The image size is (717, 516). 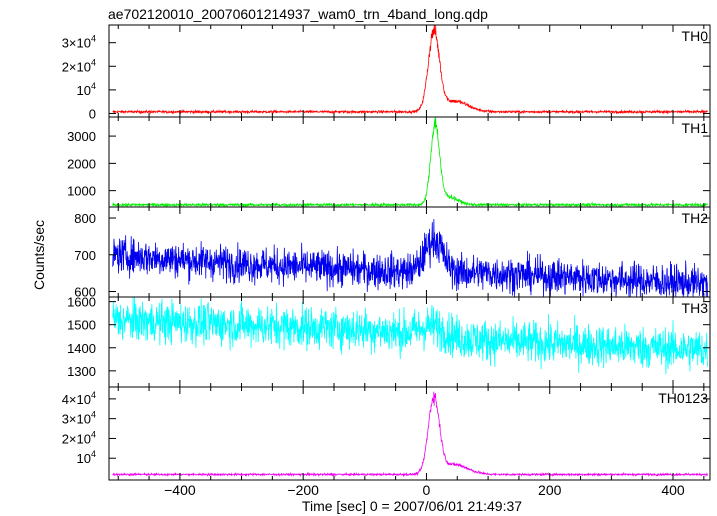 I want to click on x-axis-label: Time [sec] 0 = 2007/06/01 21:49:37, so click(x=412, y=506).